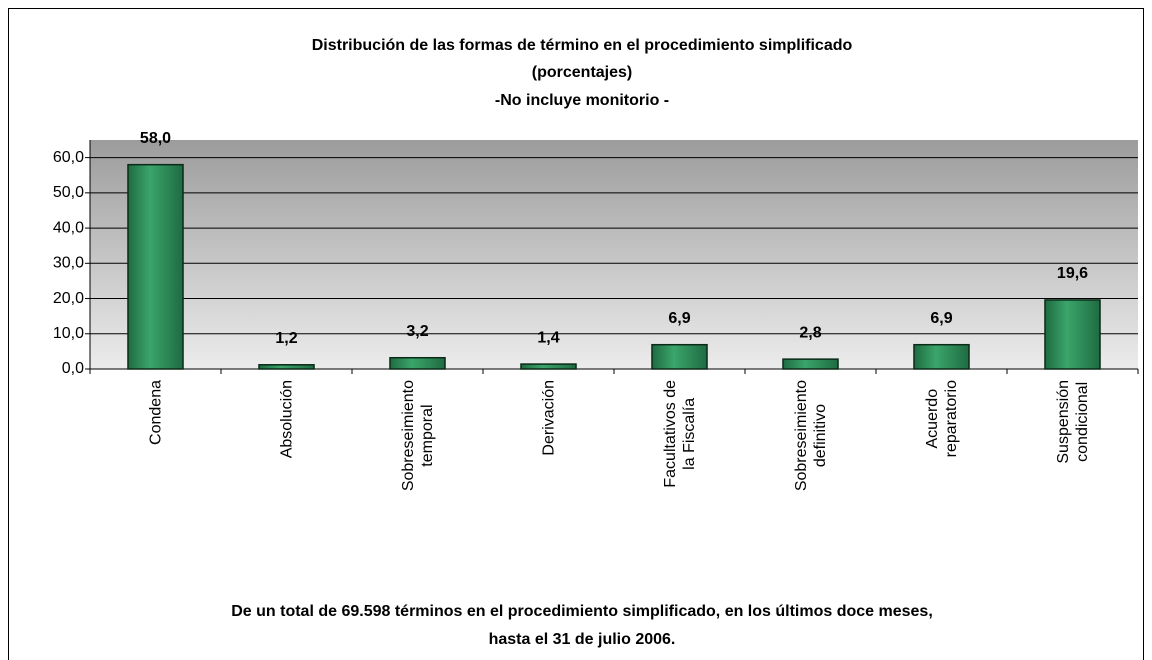  I want to click on data-label: 2,8, so click(810, 332).